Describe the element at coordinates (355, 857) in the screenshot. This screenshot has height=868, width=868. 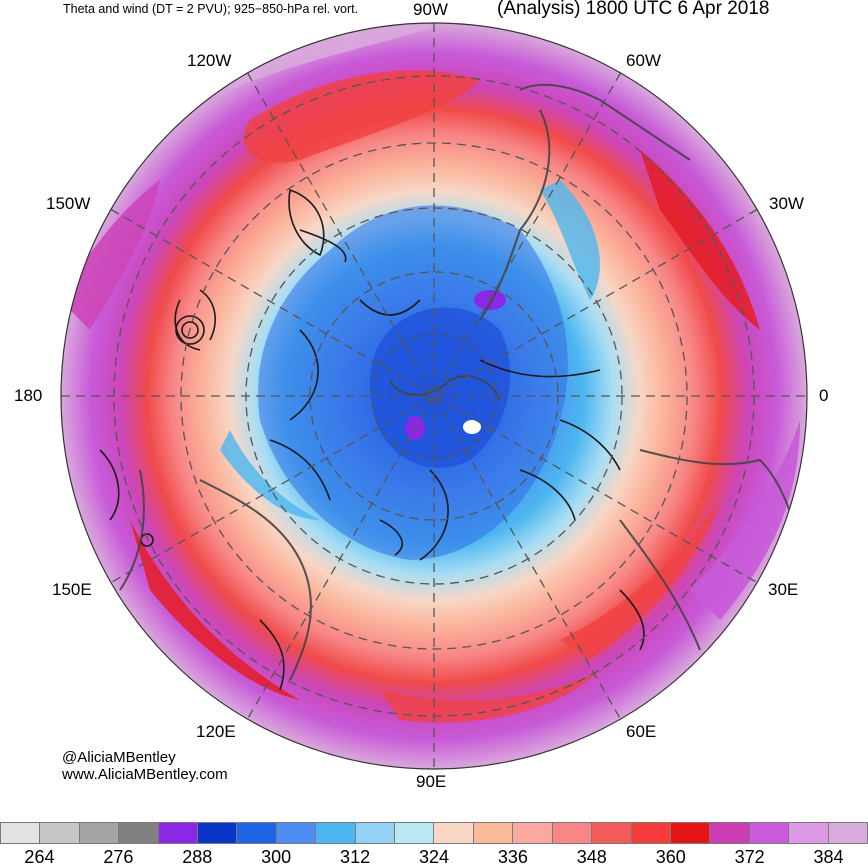
I see `colorbar-label: 312` at that location.